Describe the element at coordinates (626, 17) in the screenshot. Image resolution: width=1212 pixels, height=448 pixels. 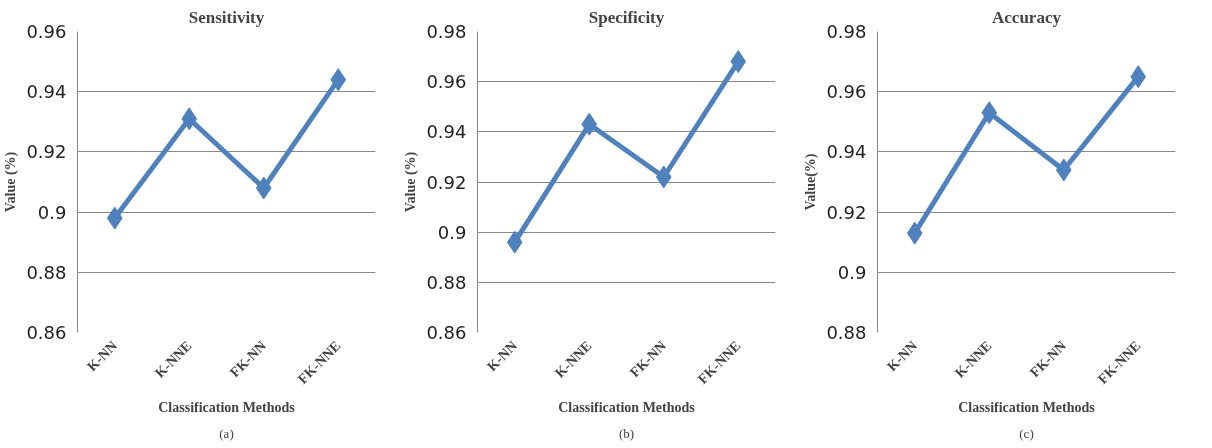
I see `chart-title: Specificity` at that location.